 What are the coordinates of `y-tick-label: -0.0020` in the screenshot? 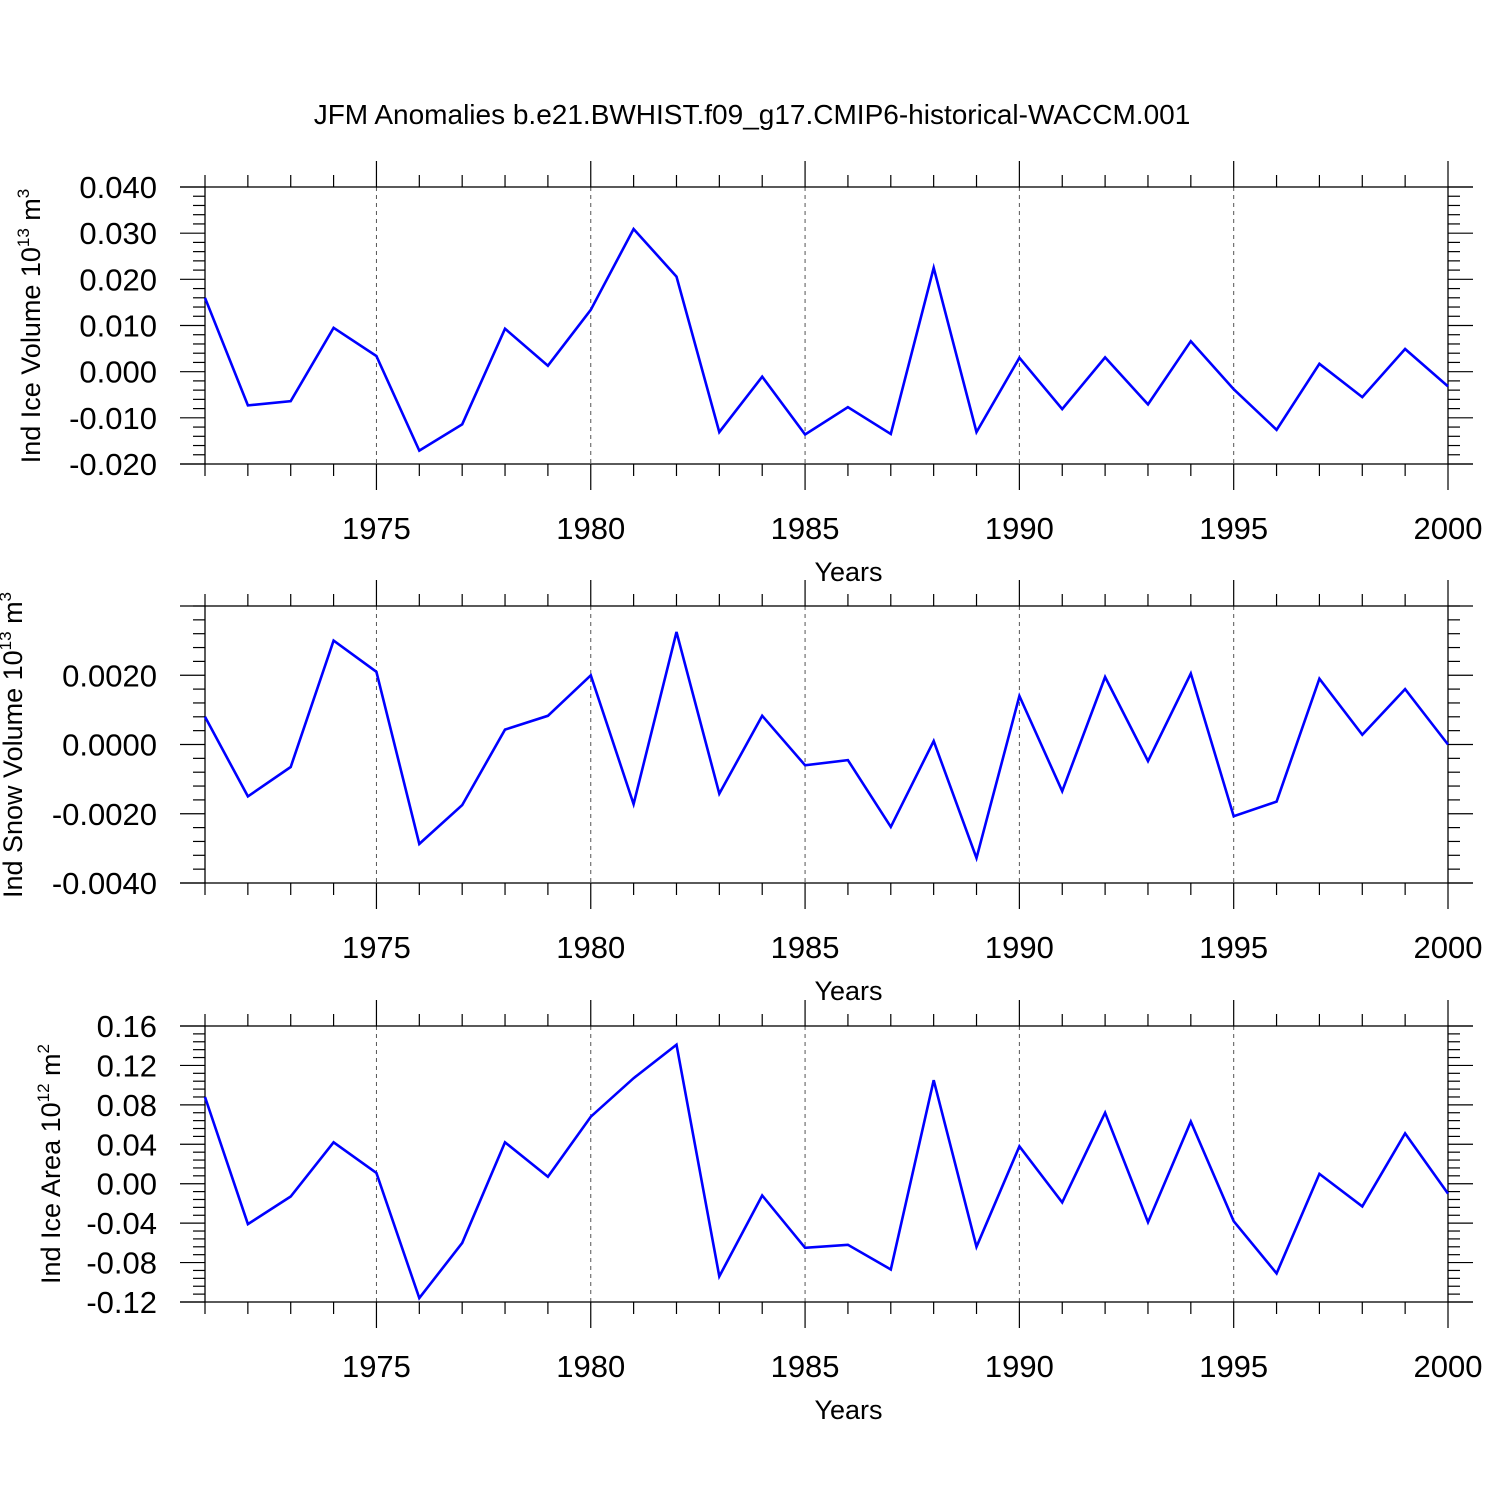 It's located at (104, 814).